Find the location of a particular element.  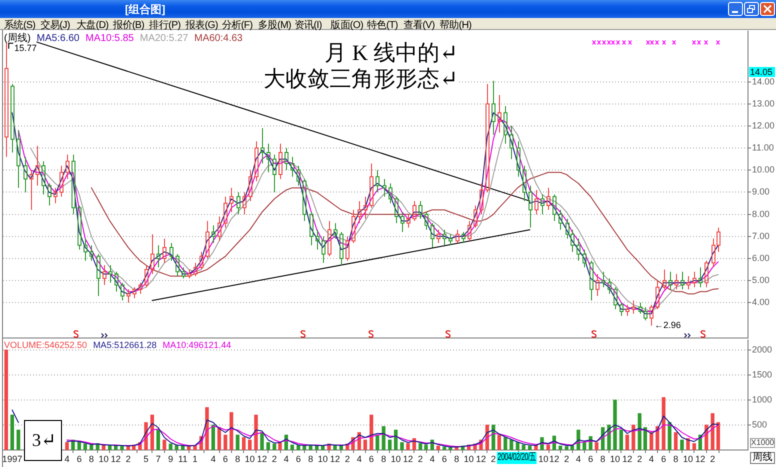

unit-box: X1000 is located at coordinates (762, 443).